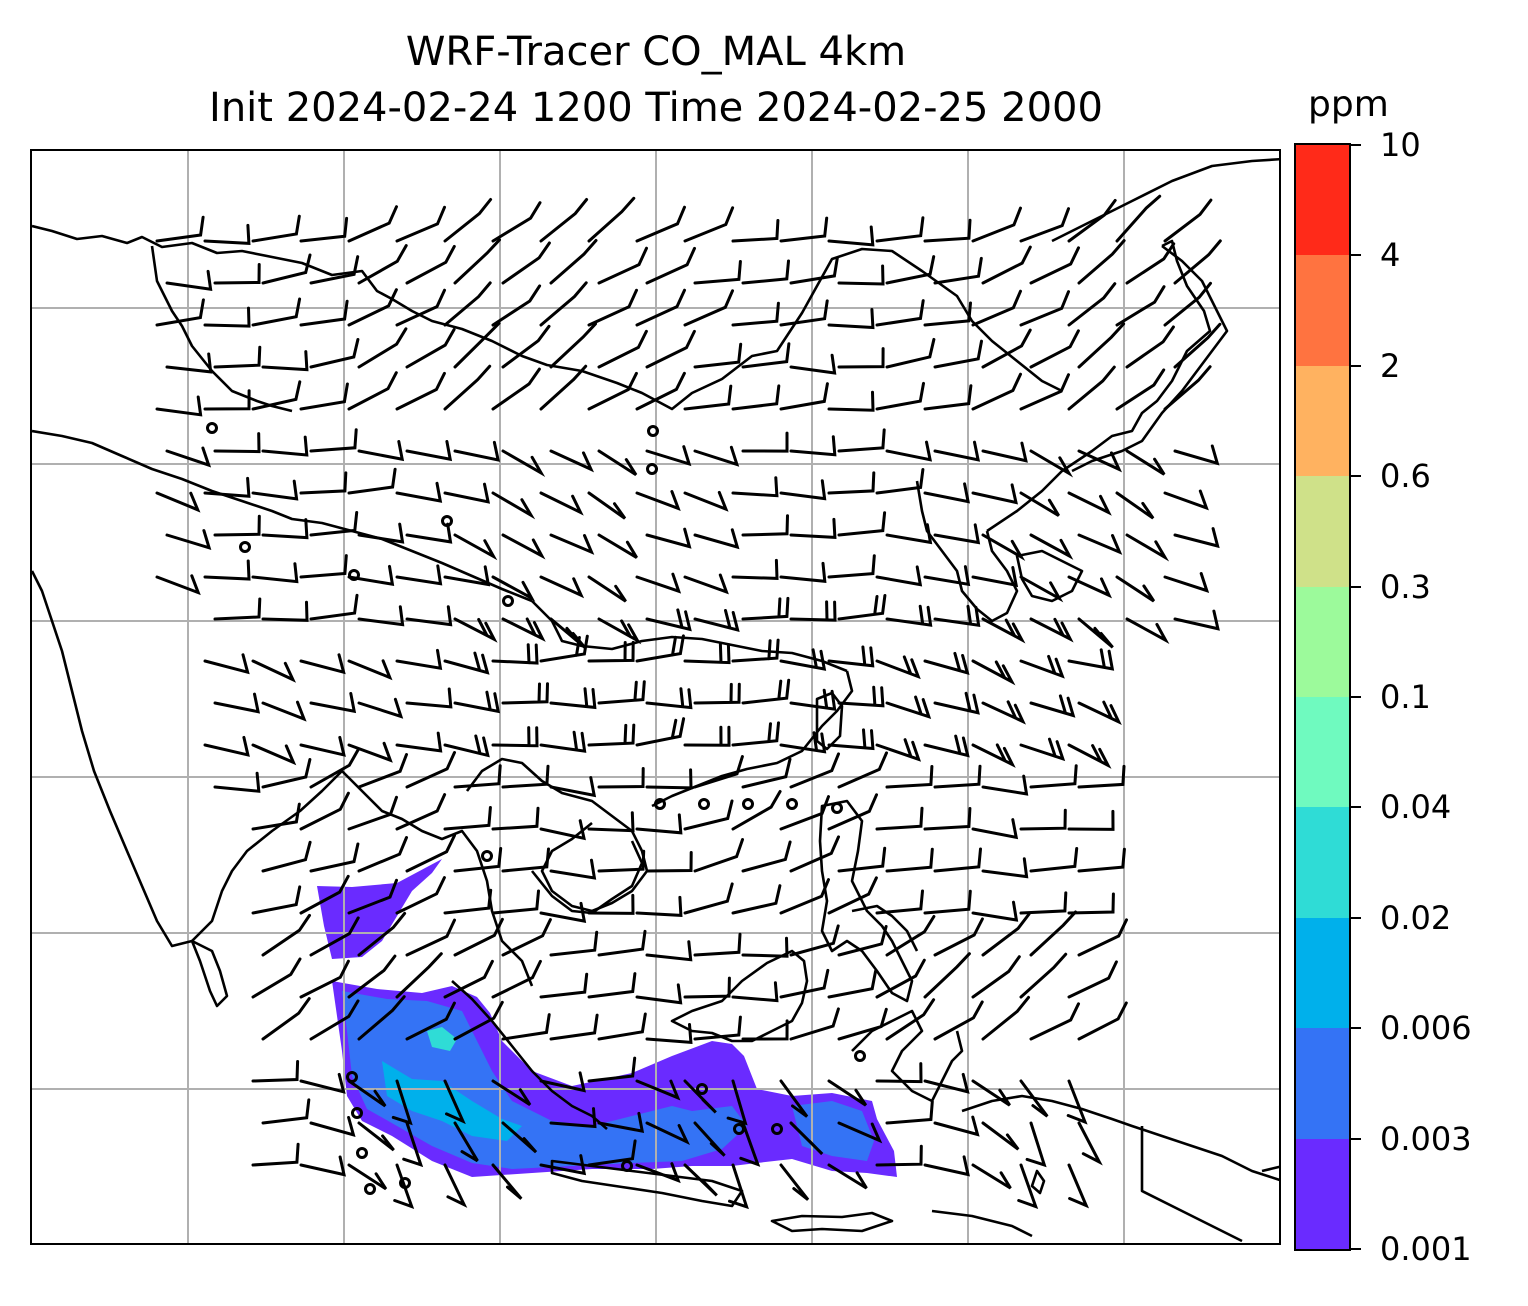 This screenshot has width=1528, height=1306. What do you see at coordinates (1405, 697) in the screenshot?
I see `colorbar-tick-label: 0.1` at bounding box center [1405, 697].